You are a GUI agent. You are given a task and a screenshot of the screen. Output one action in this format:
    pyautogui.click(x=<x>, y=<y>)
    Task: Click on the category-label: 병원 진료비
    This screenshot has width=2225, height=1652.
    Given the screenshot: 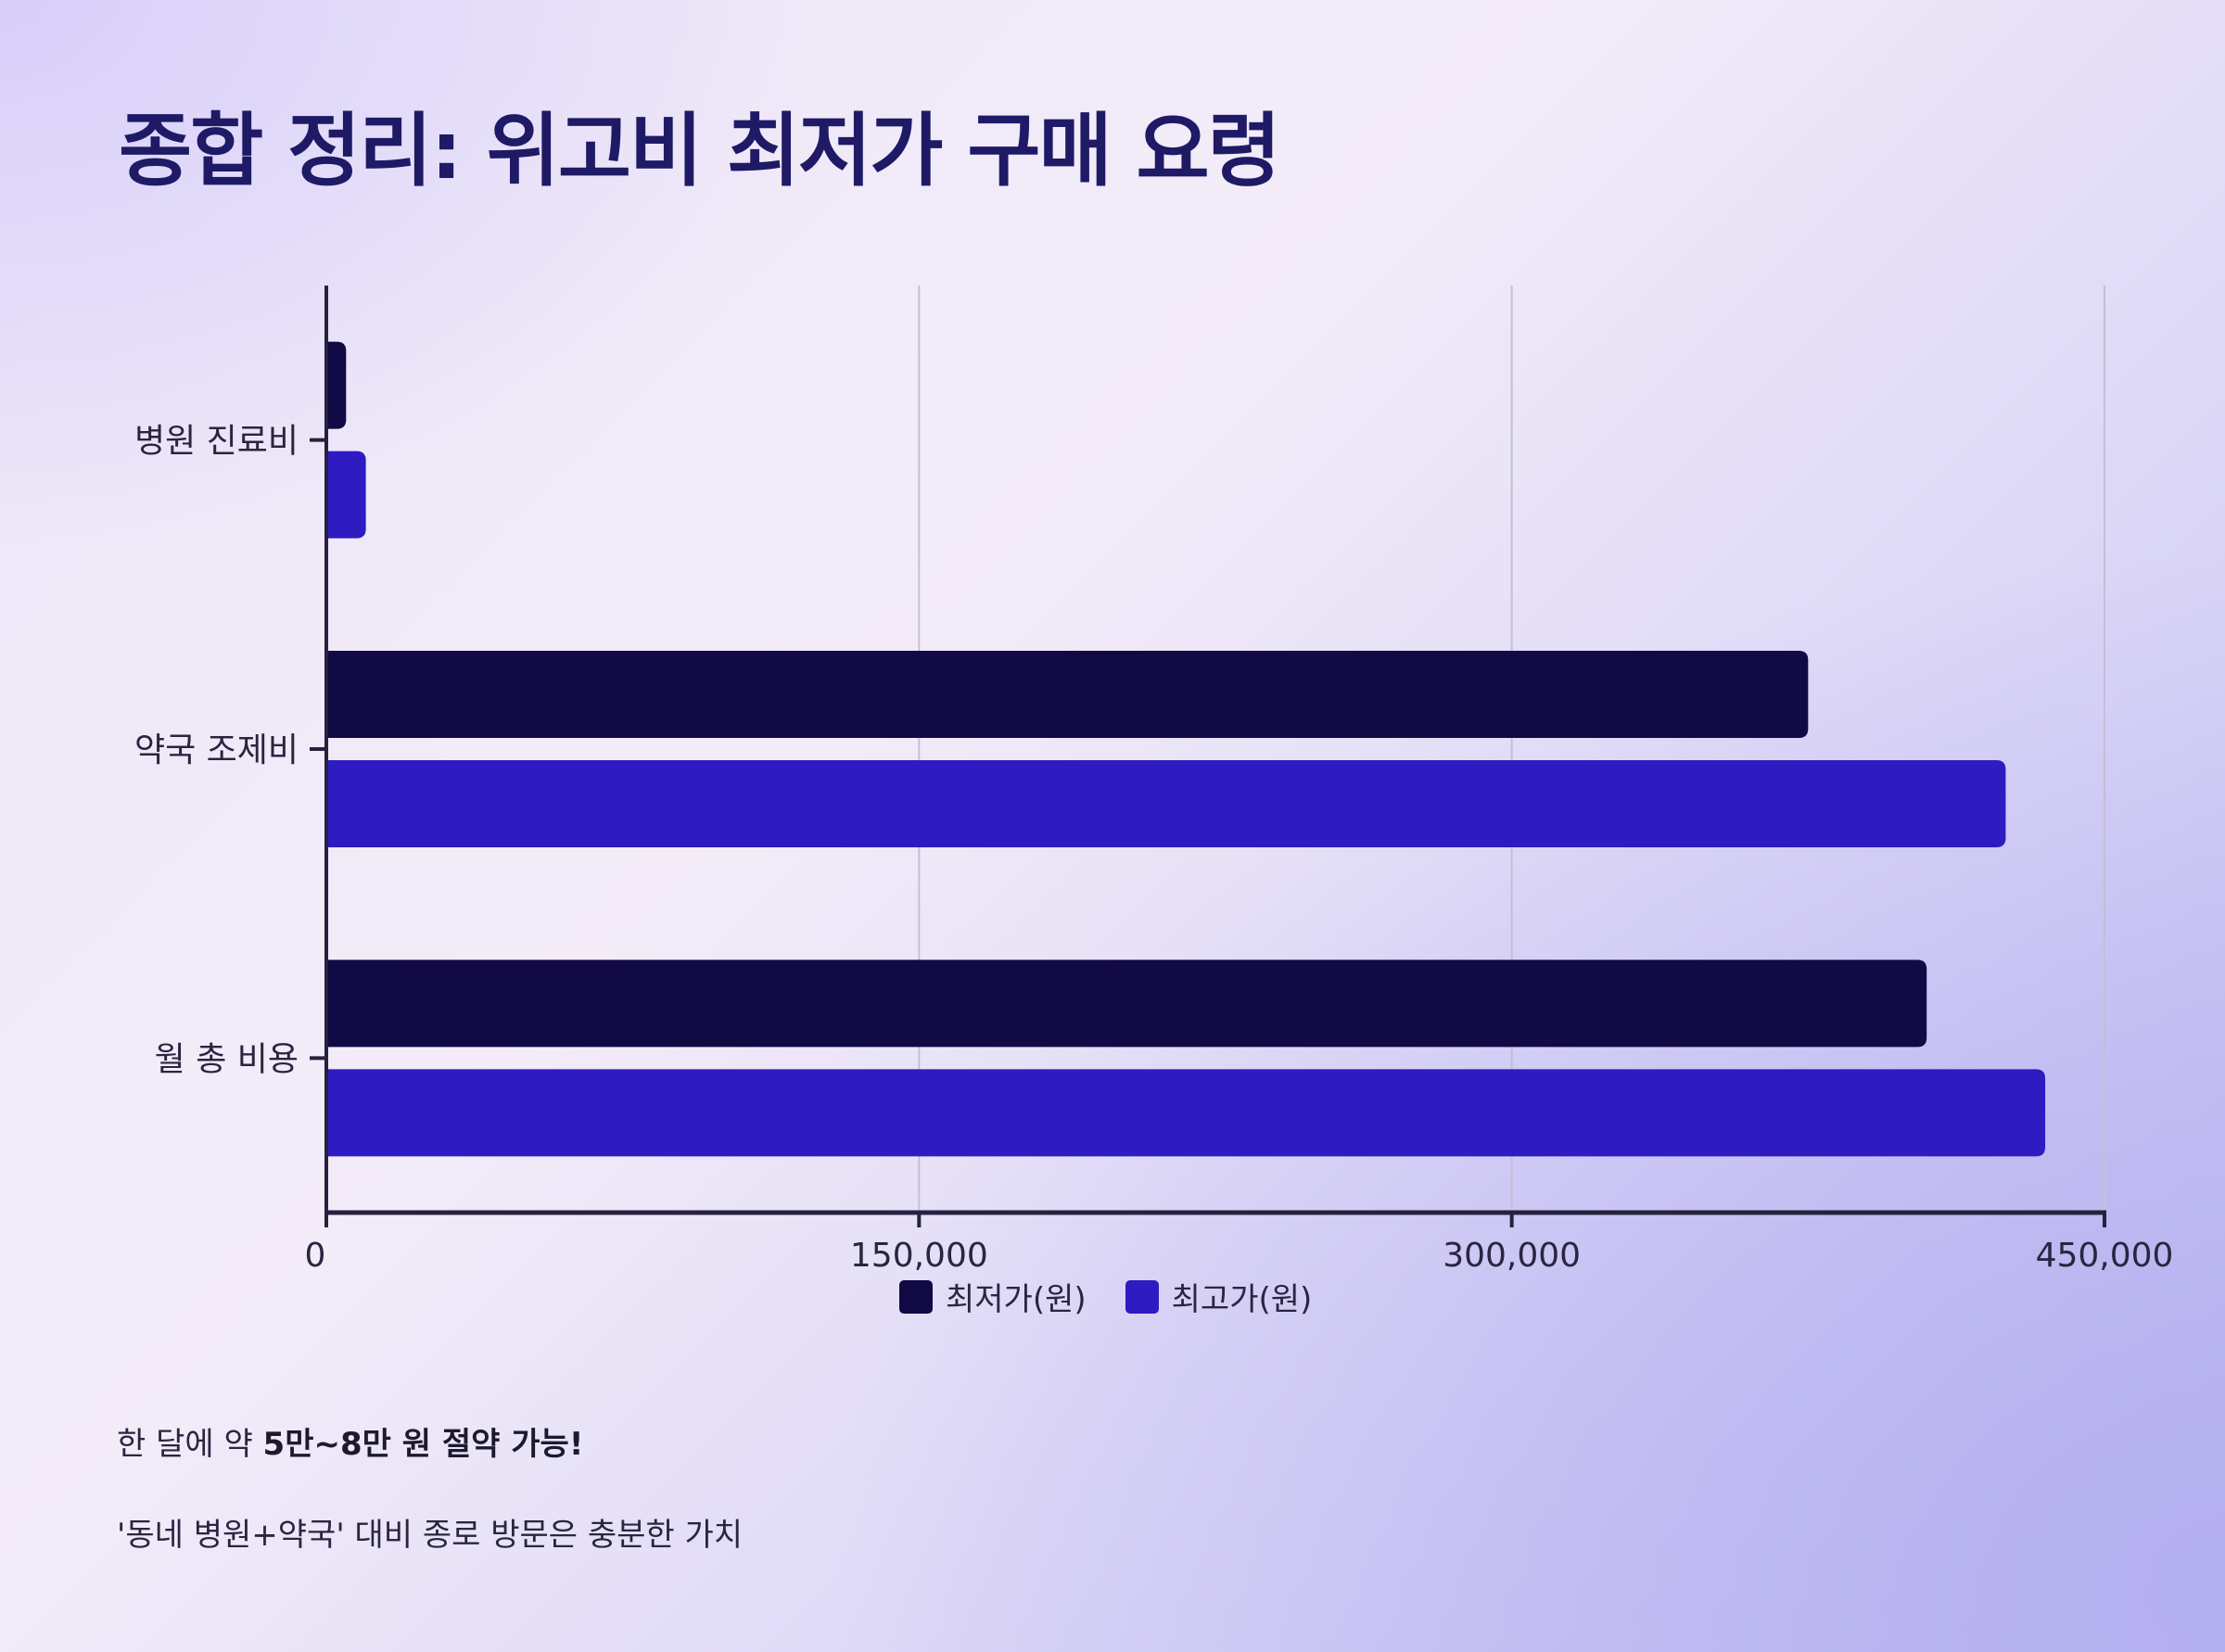 What is the action you would take?
    pyautogui.click(x=216, y=442)
    